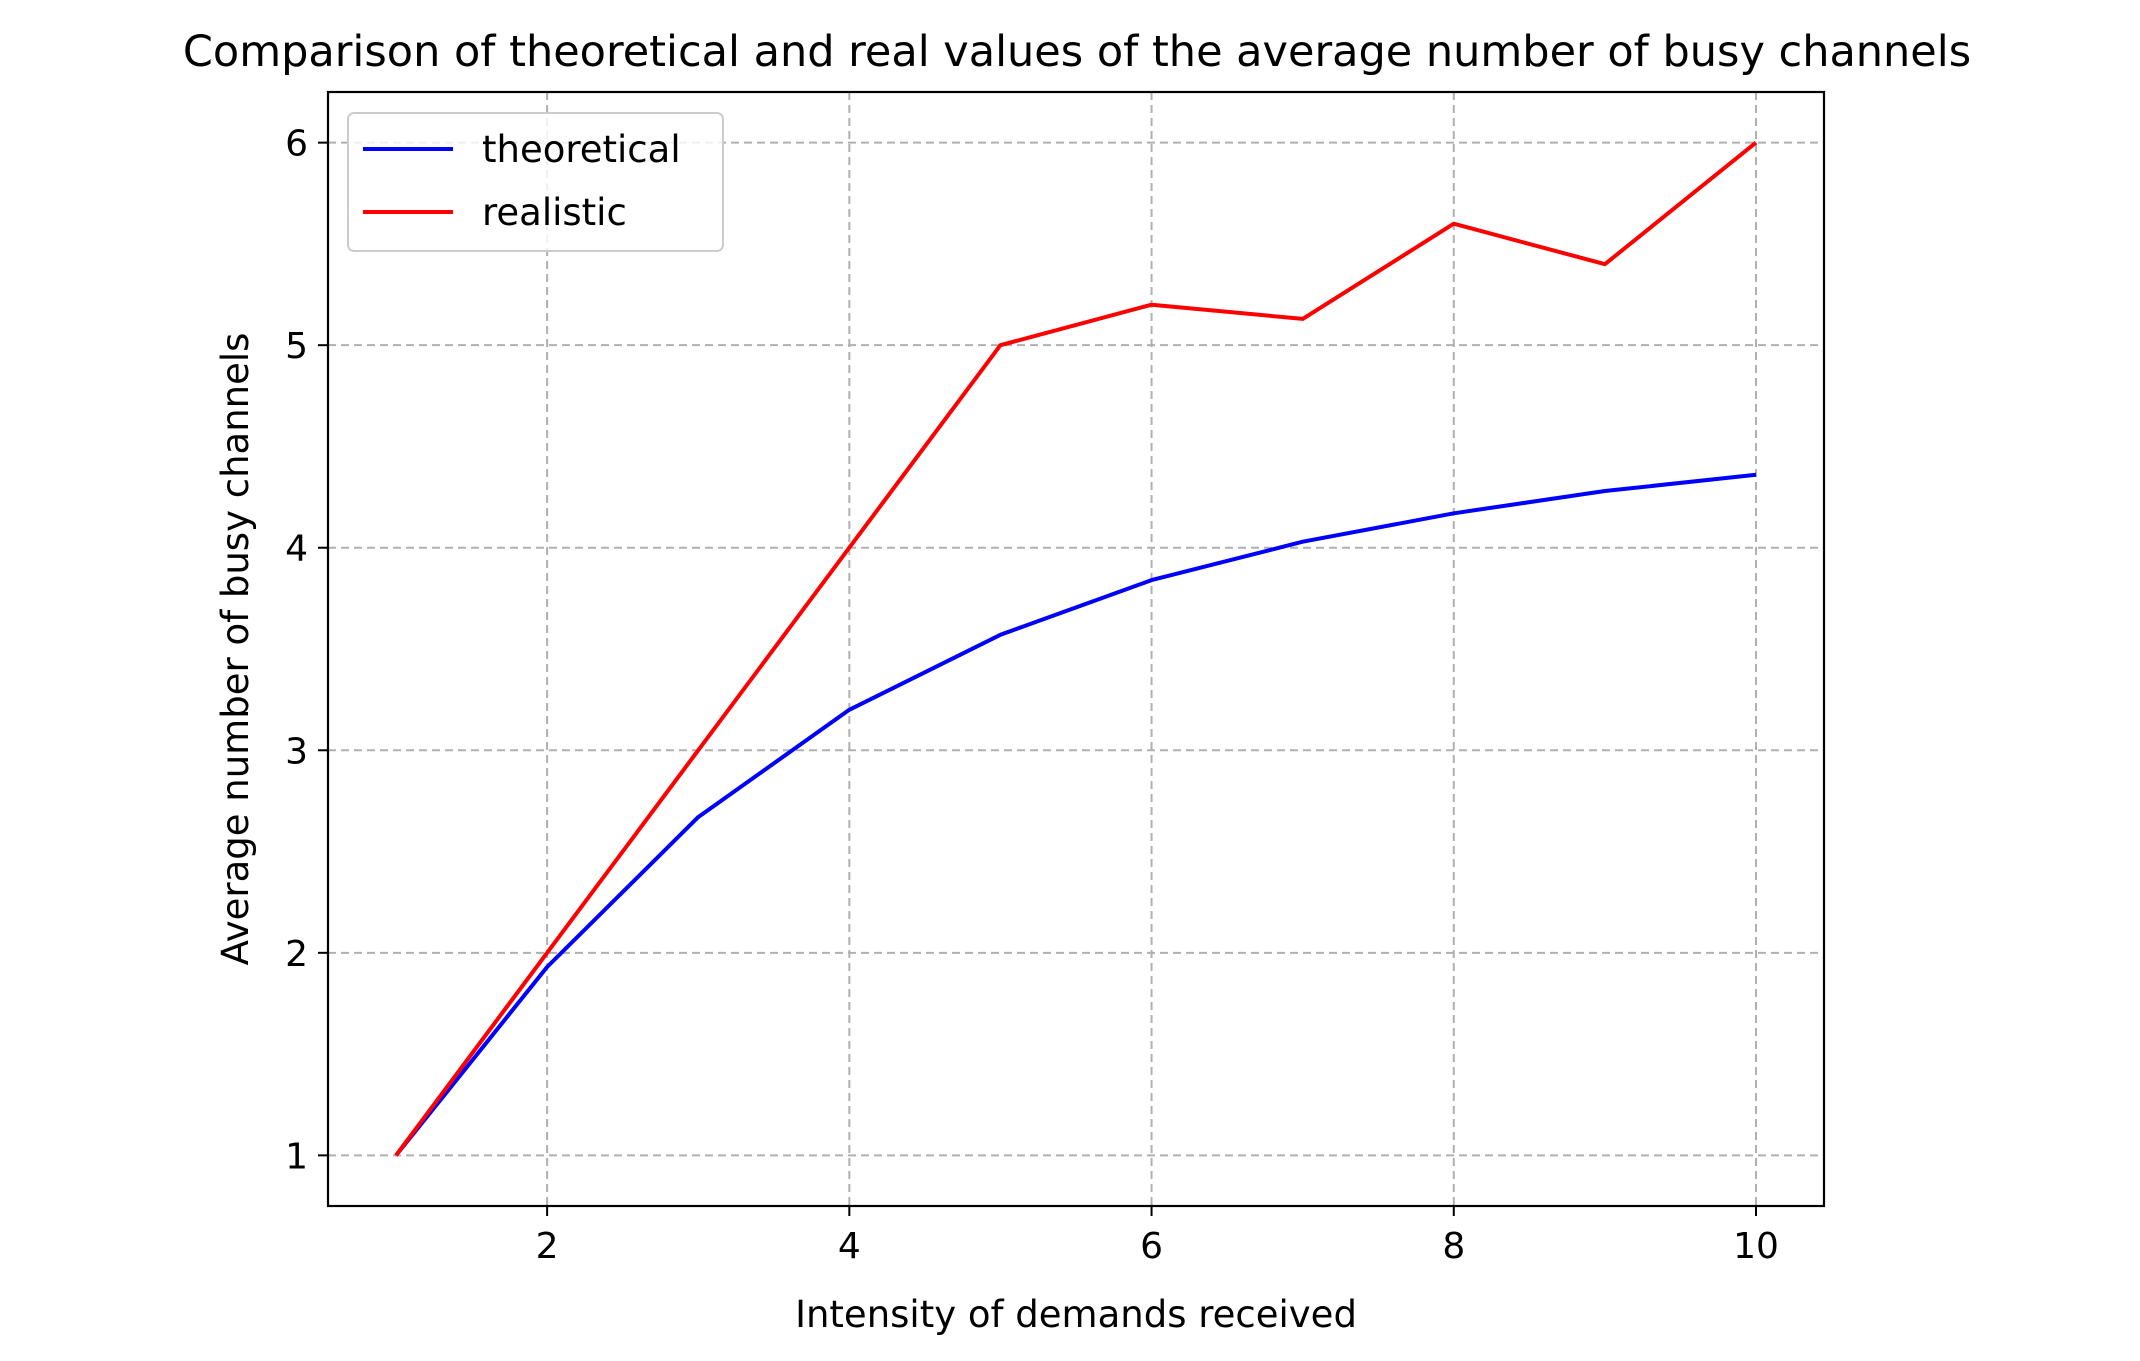 The height and width of the screenshot is (1361, 2140). Describe the element at coordinates (296, 751) in the screenshot. I see `y-tick-label: 3` at that location.